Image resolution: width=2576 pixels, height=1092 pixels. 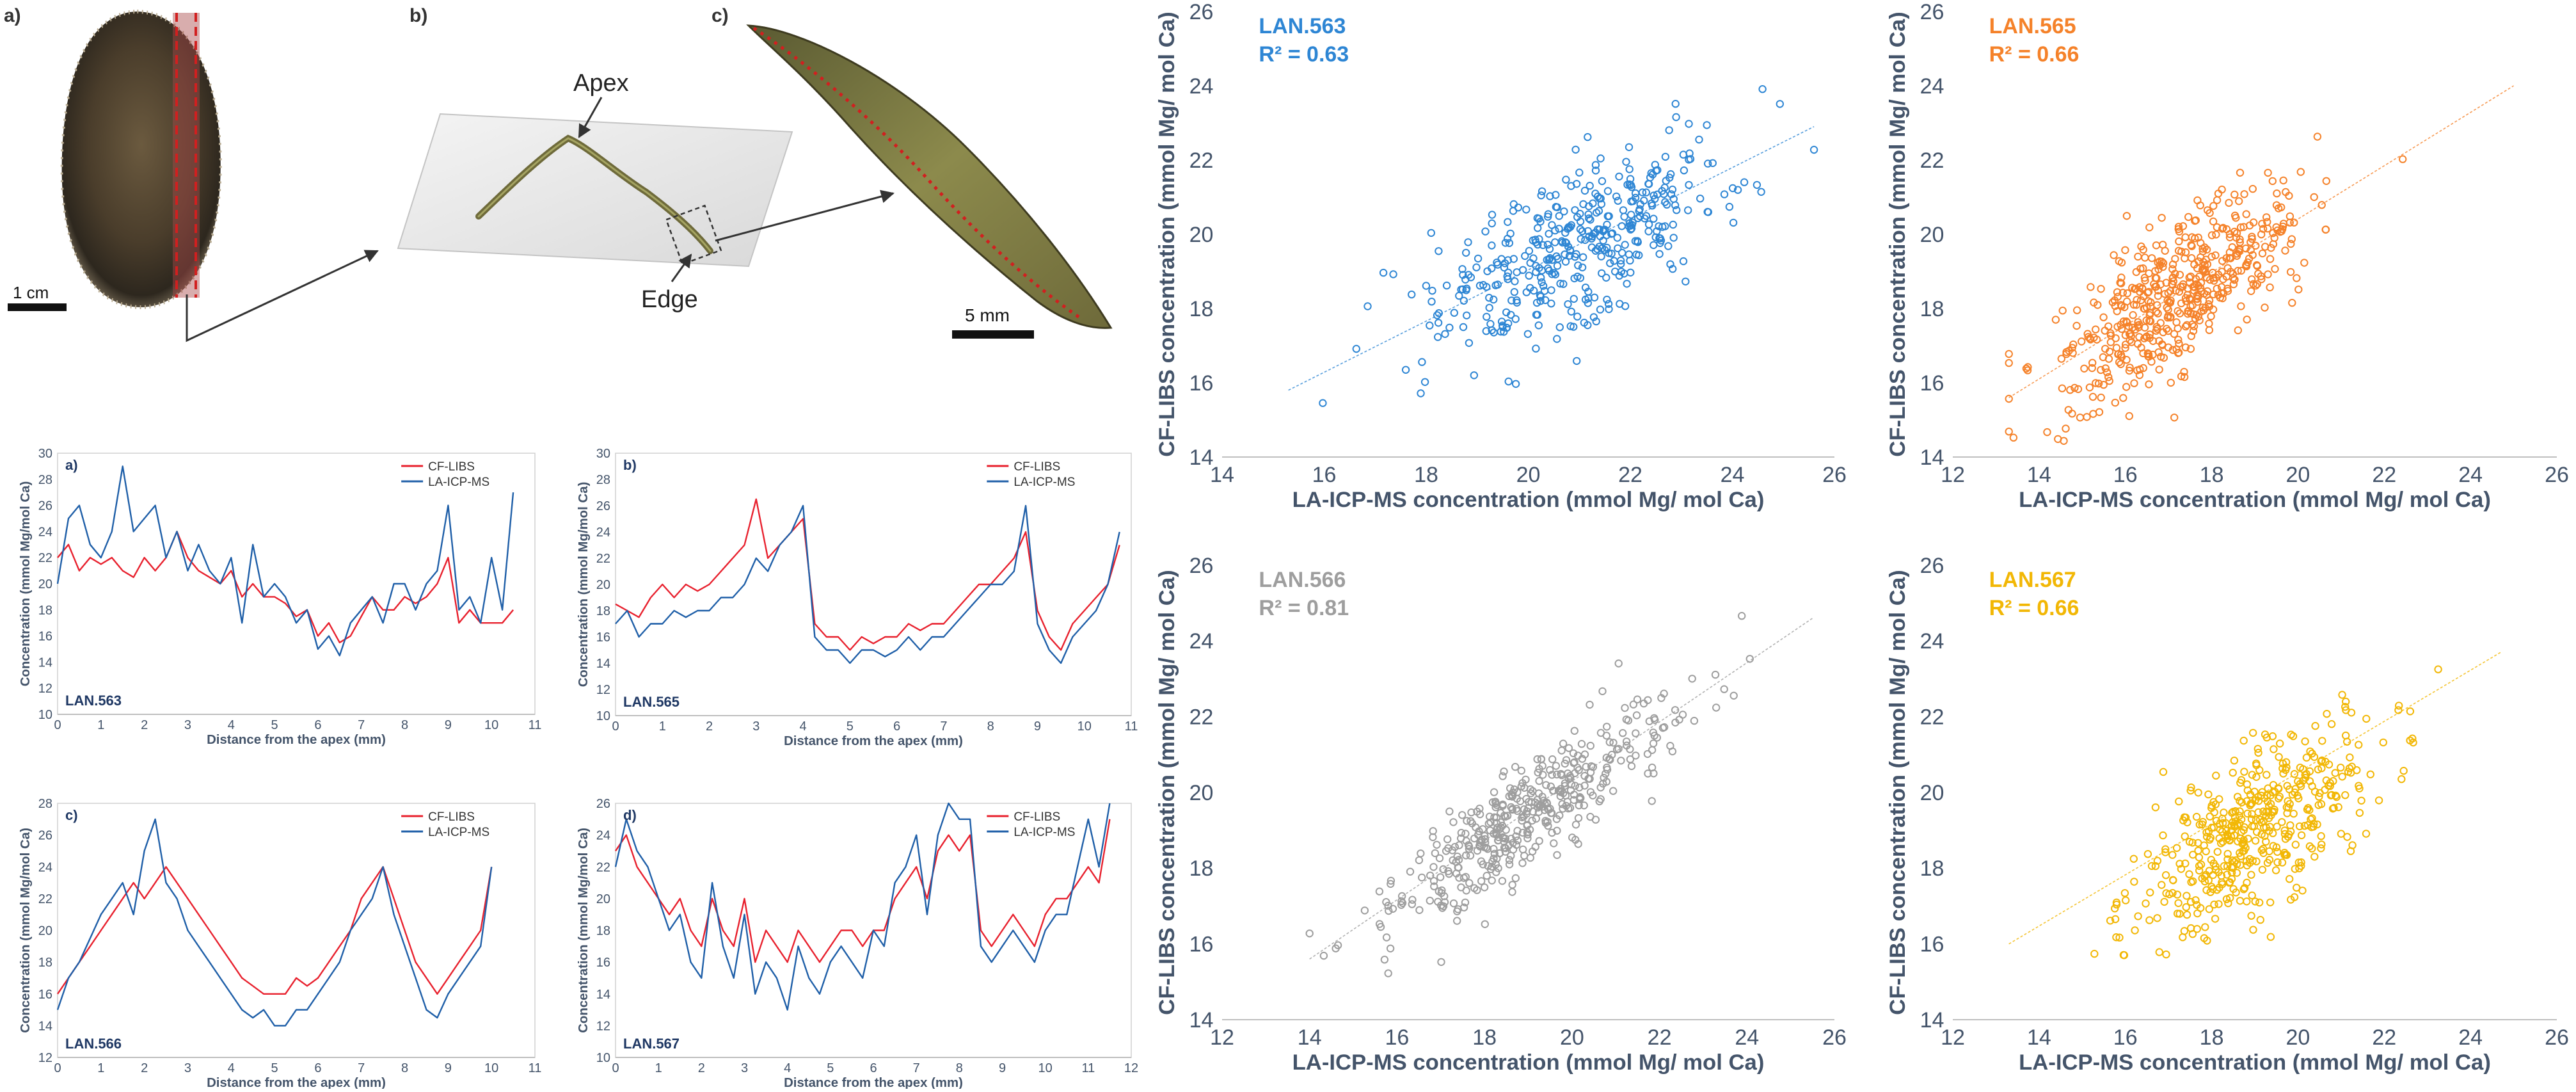 I want to click on y-tick-label: 18, so click(x=1201, y=868).